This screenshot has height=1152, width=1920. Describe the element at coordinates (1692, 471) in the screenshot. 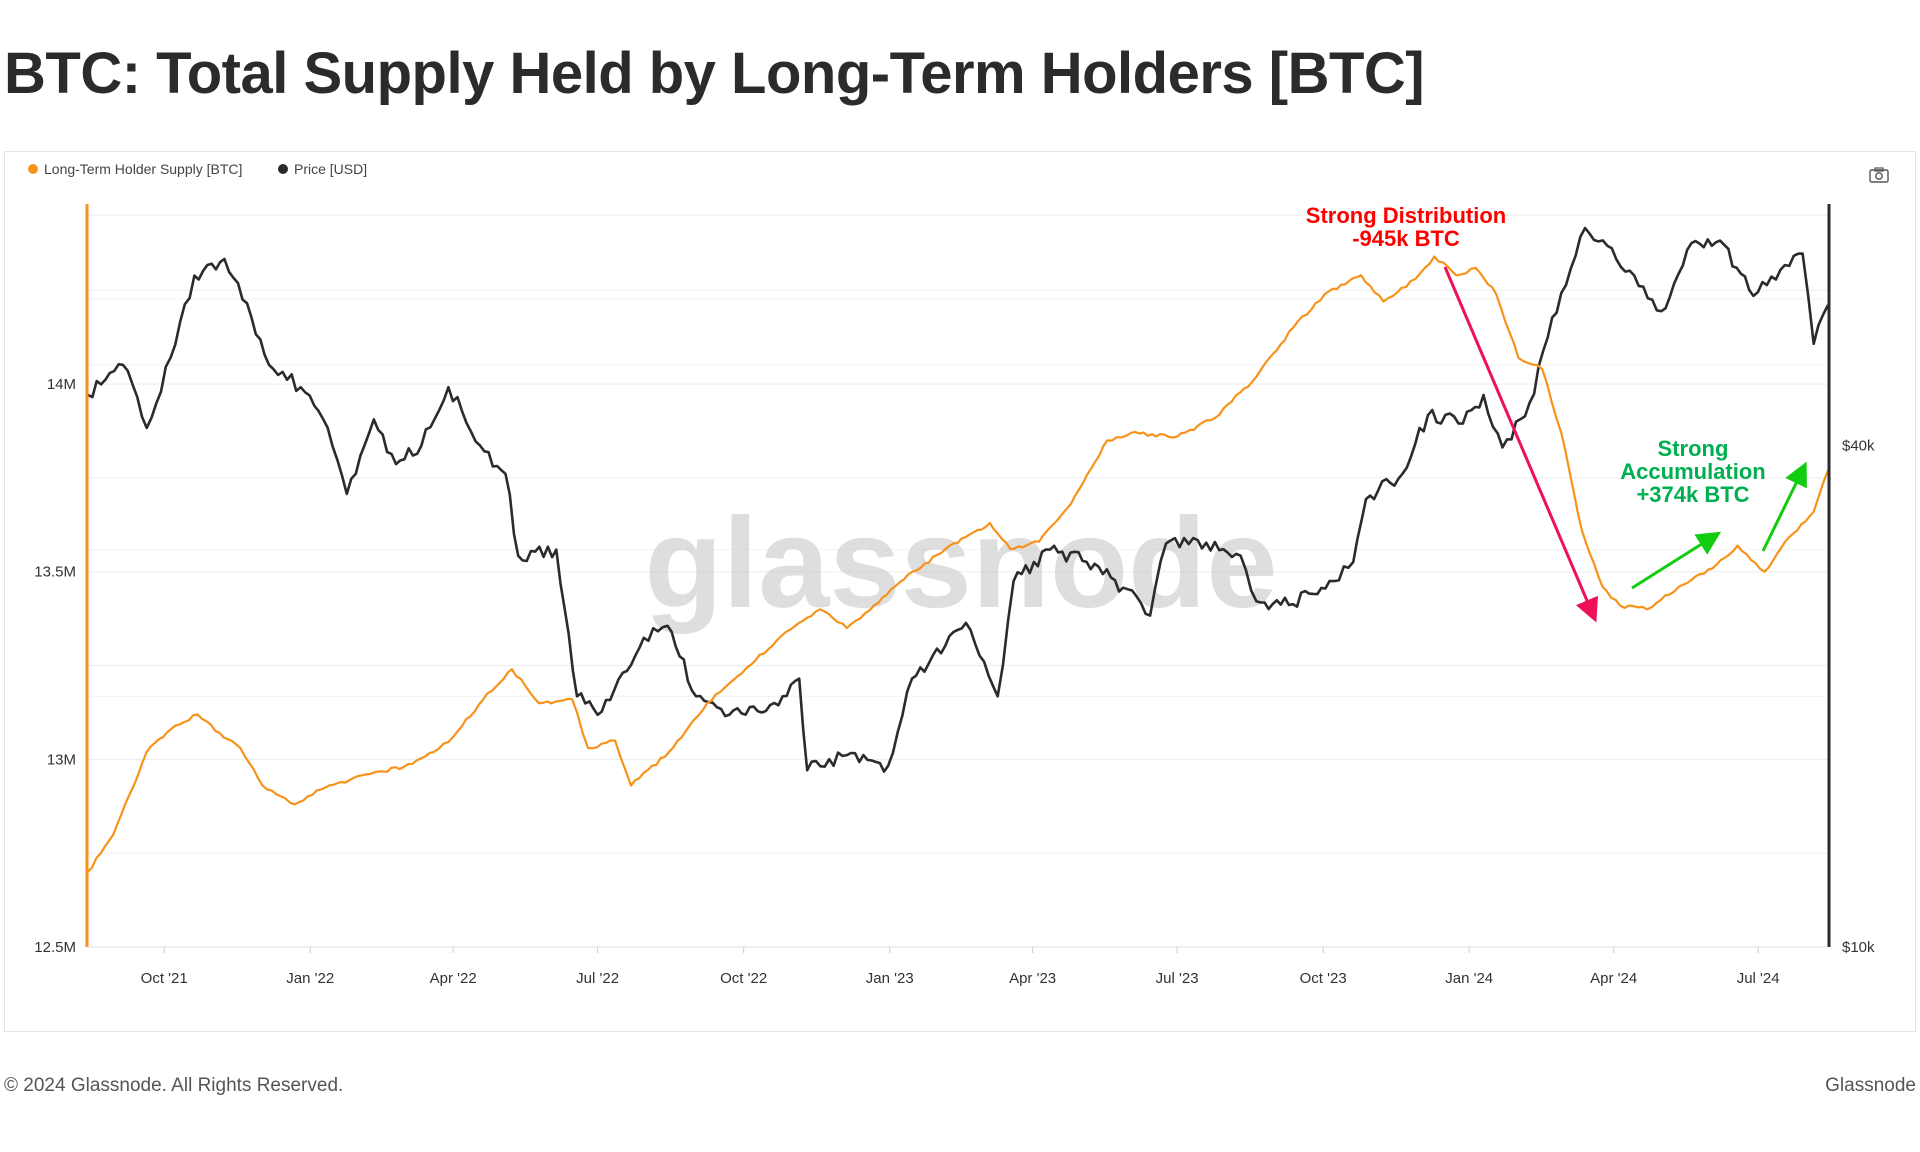

I see `accumulation-label-line2: Accumulation` at that location.